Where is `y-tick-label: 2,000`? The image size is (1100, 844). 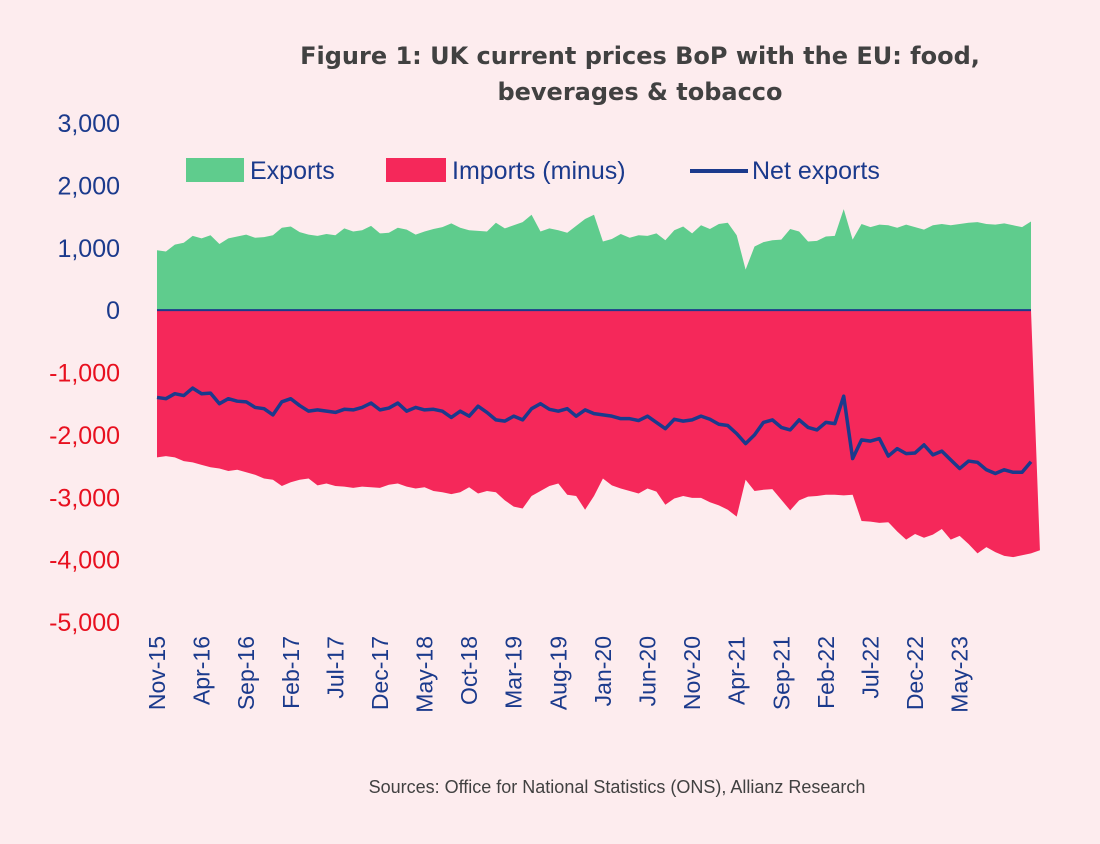
y-tick-label: 2,000 is located at coordinates (88, 186).